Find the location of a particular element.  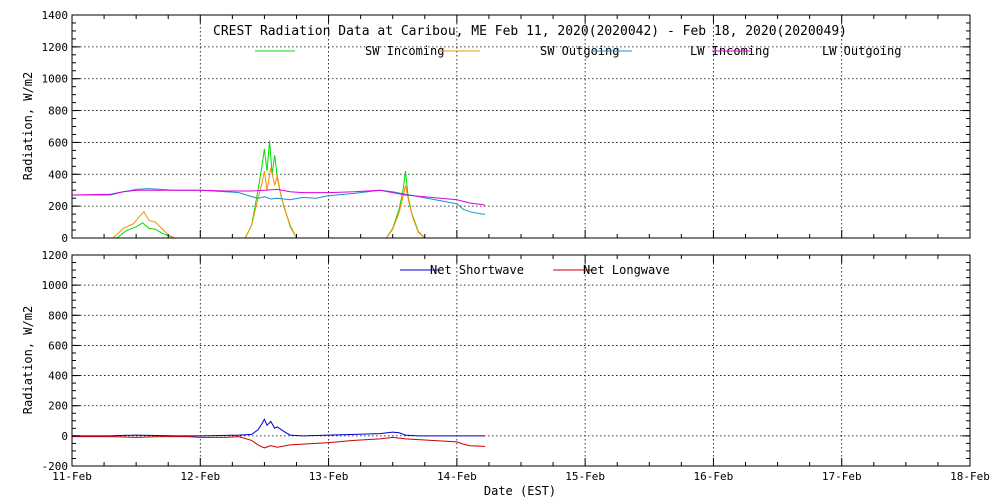

bottom-y-tick-labels: -200 0 200 400 600 800 1000 1200 is located at coordinates (55, 361).